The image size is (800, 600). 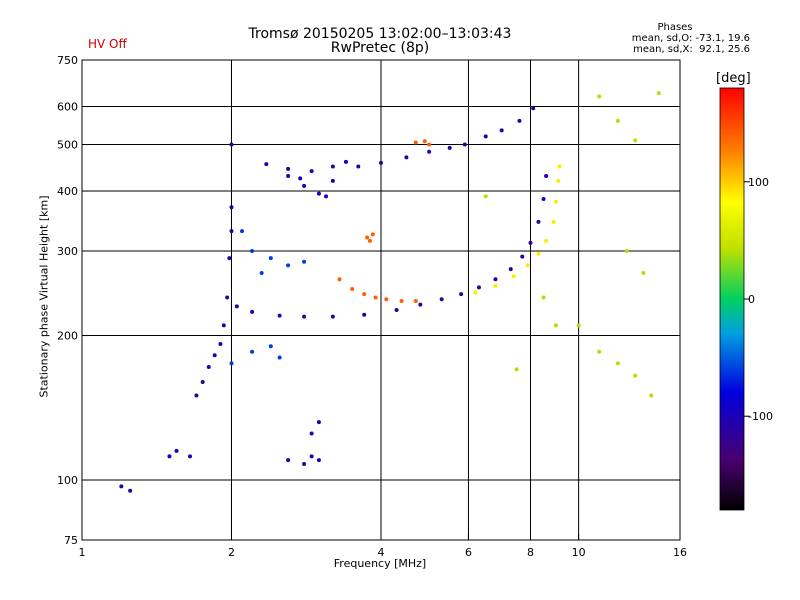 I want to click on phase-stats-x: mean, sd,X: 92.1, 25.6, so click(x=691, y=49).